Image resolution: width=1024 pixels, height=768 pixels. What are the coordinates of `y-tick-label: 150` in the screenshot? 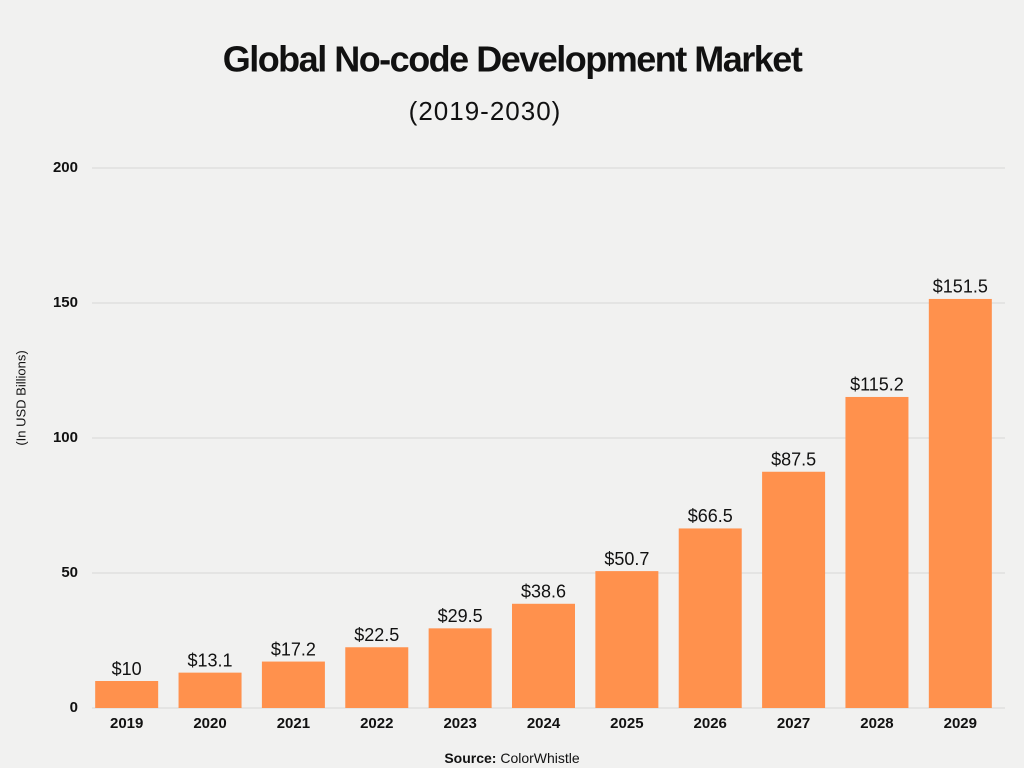 It's located at (65, 302).